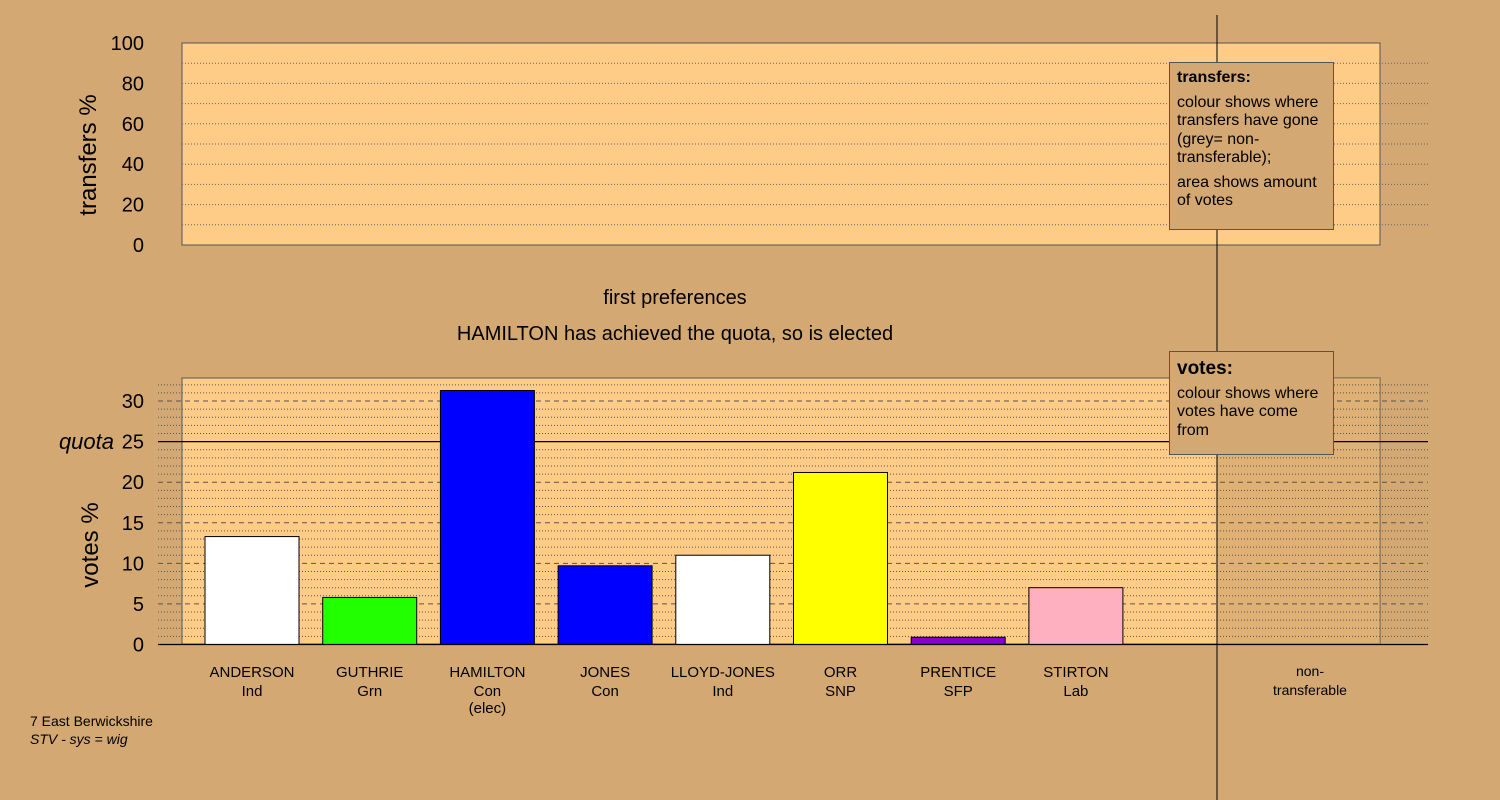 The width and height of the screenshot is (1500, 800). What do you see at coordinates (133, 165) in the screenshot?
I see `transfers-y-tick-label: 40` at bounding box center [133, 165].